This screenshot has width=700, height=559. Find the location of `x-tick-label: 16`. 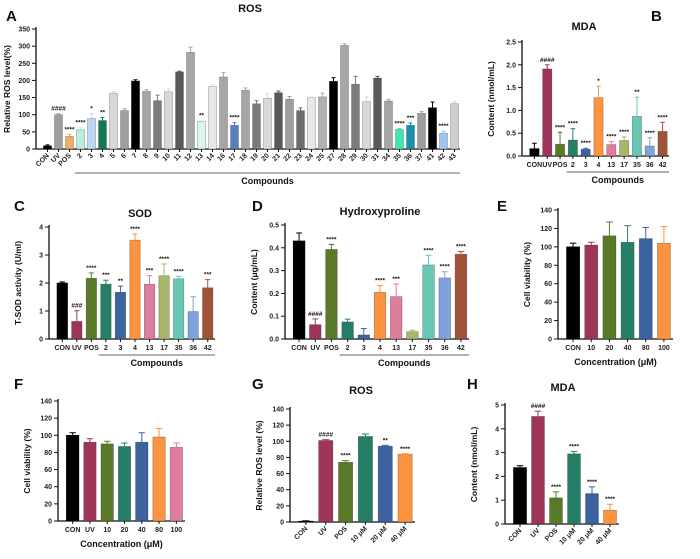

x-tick-label: 16 is located at coordinates (221, 157).